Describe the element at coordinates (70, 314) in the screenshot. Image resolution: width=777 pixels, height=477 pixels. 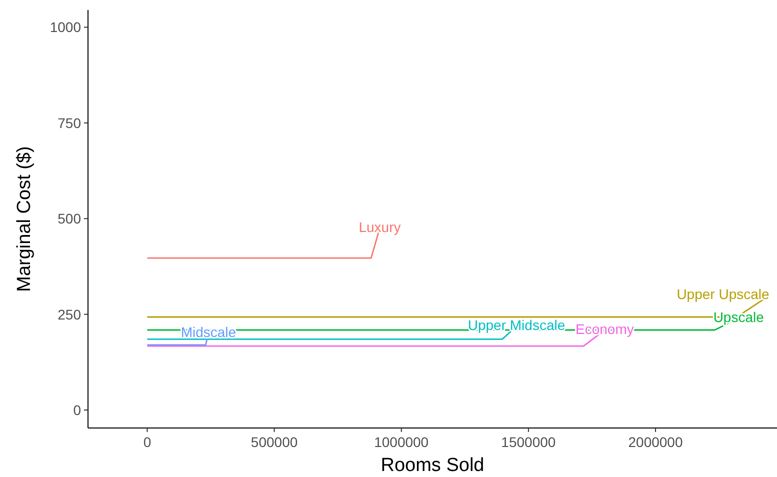
I see `y-tick-label: 250` at that location.